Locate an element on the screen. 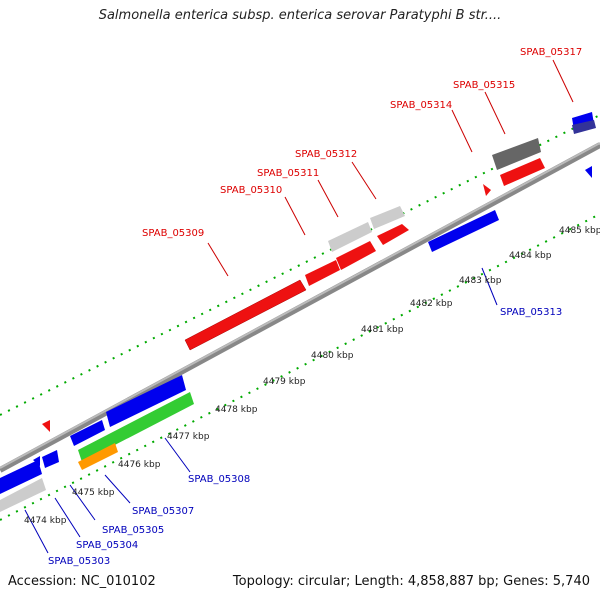 Image resolution: width=600 pixels, height=600 pixels. accession-label: Accession: NC_010102 is located at coordinates (82, 581).